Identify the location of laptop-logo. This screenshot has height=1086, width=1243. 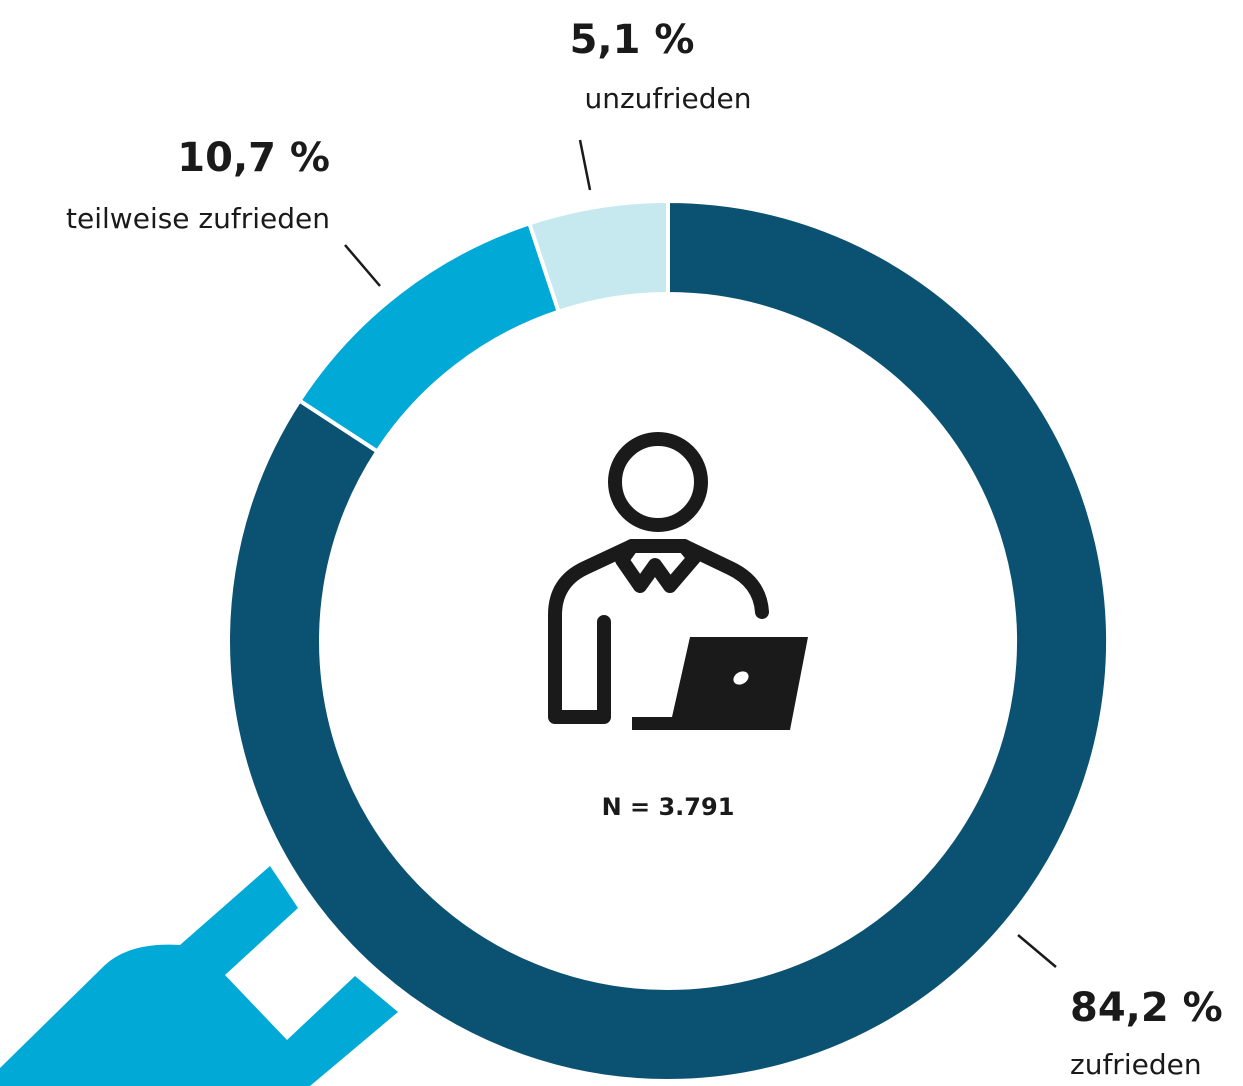
(741, 678).